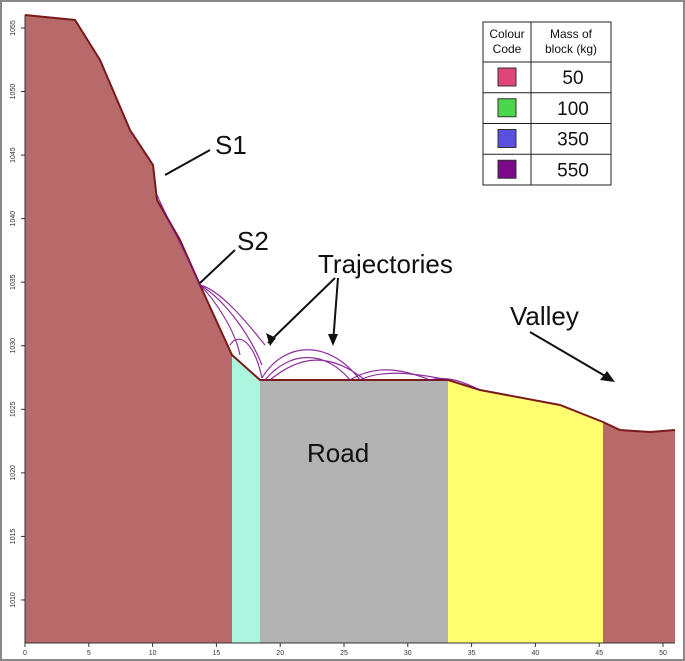 The height and width of the screenshot is (661, 685). What do you see at coordinates (280, 653) in the screenshot?
I see `x-tick-label: 20` at bounding box center [280, 653].